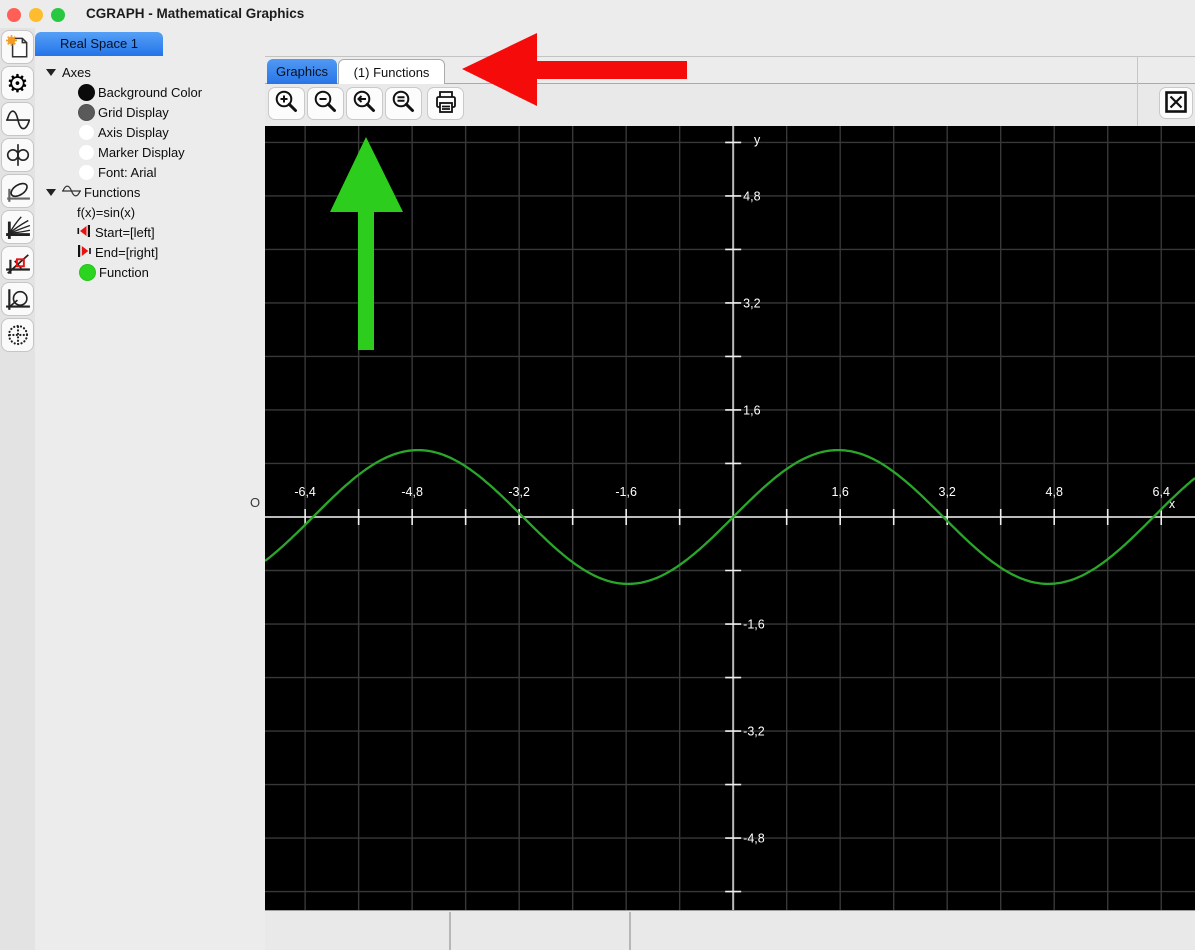 The height and width of the screenshot is (950, 1195). Describe the element at coordinates (391, 71) in the screenshot. I see `tab-functions: (1) Functions` at that location.